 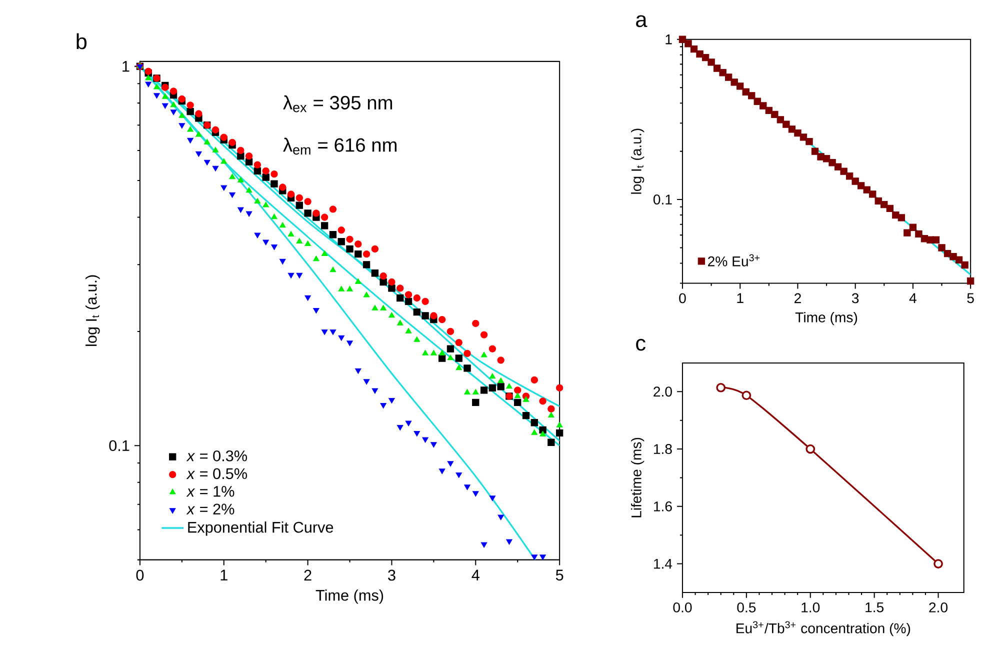 What do you see at coordinates (641, 344) in the screenshot?
I see `chart-title: c` at bounding box center [641, 344].